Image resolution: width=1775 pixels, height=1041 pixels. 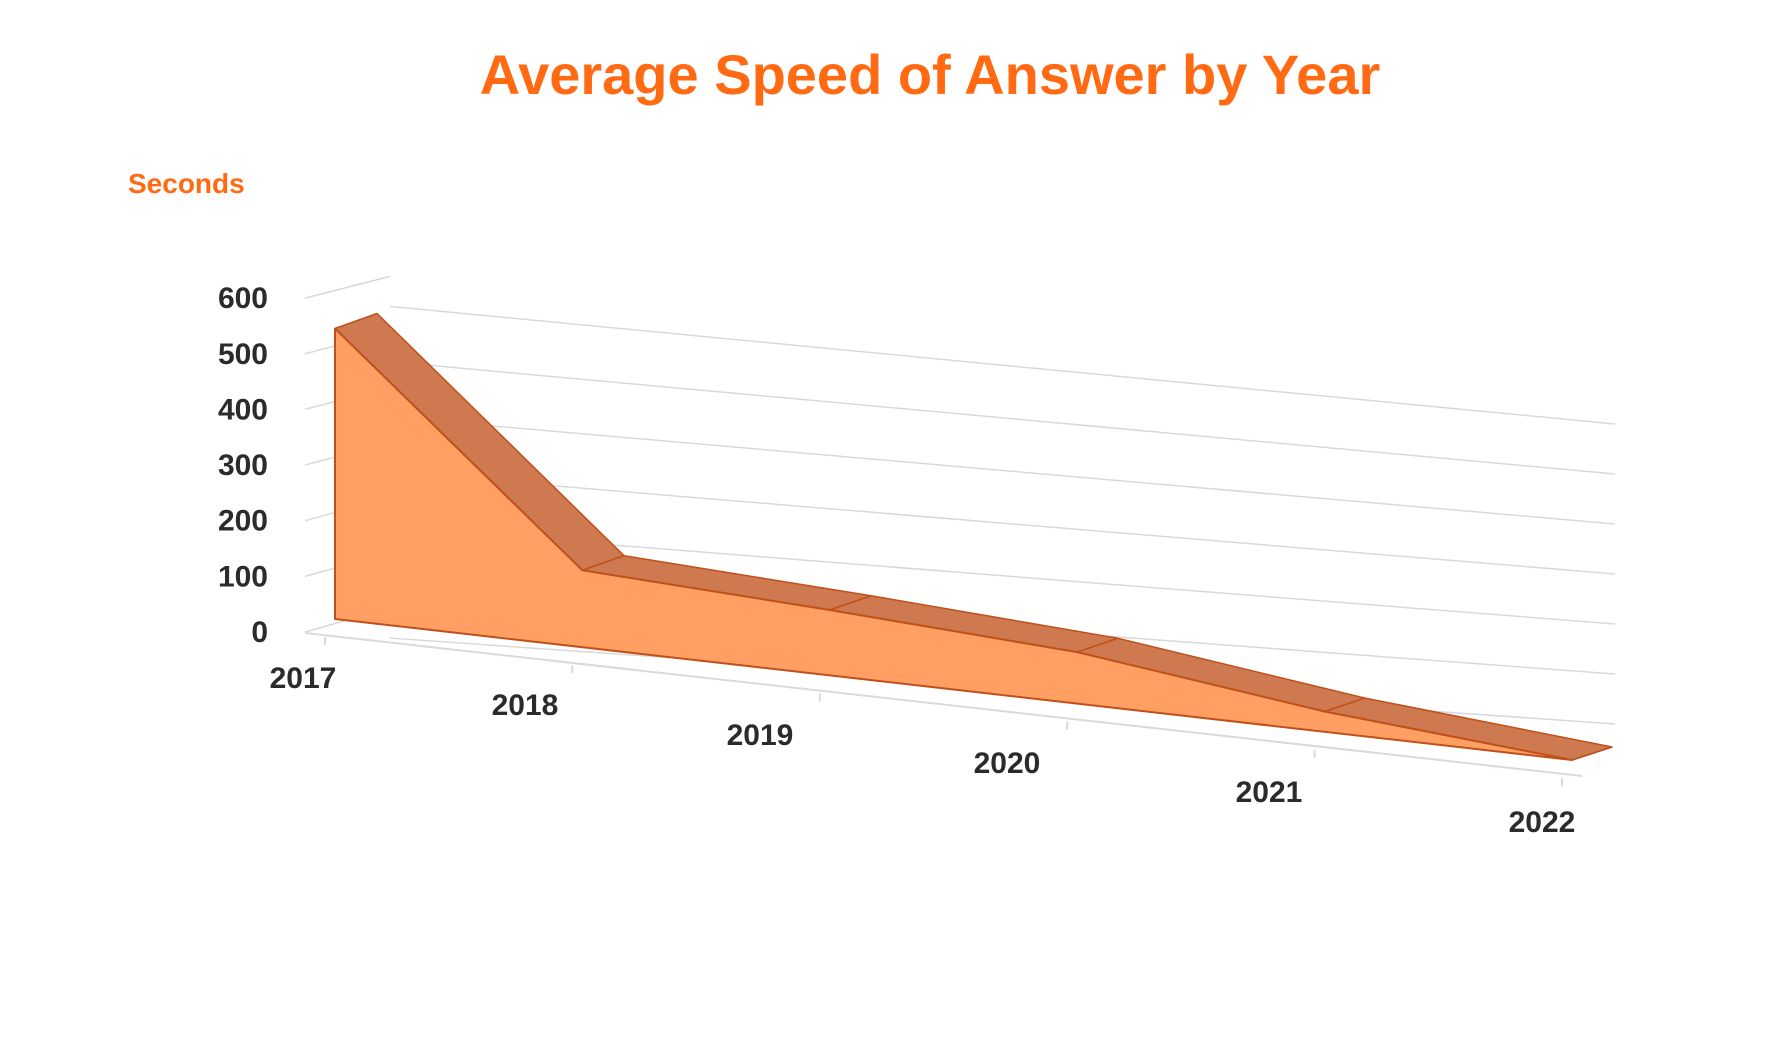 I want to click on y-axis-title: Seconds, so click(x=186, y=183).